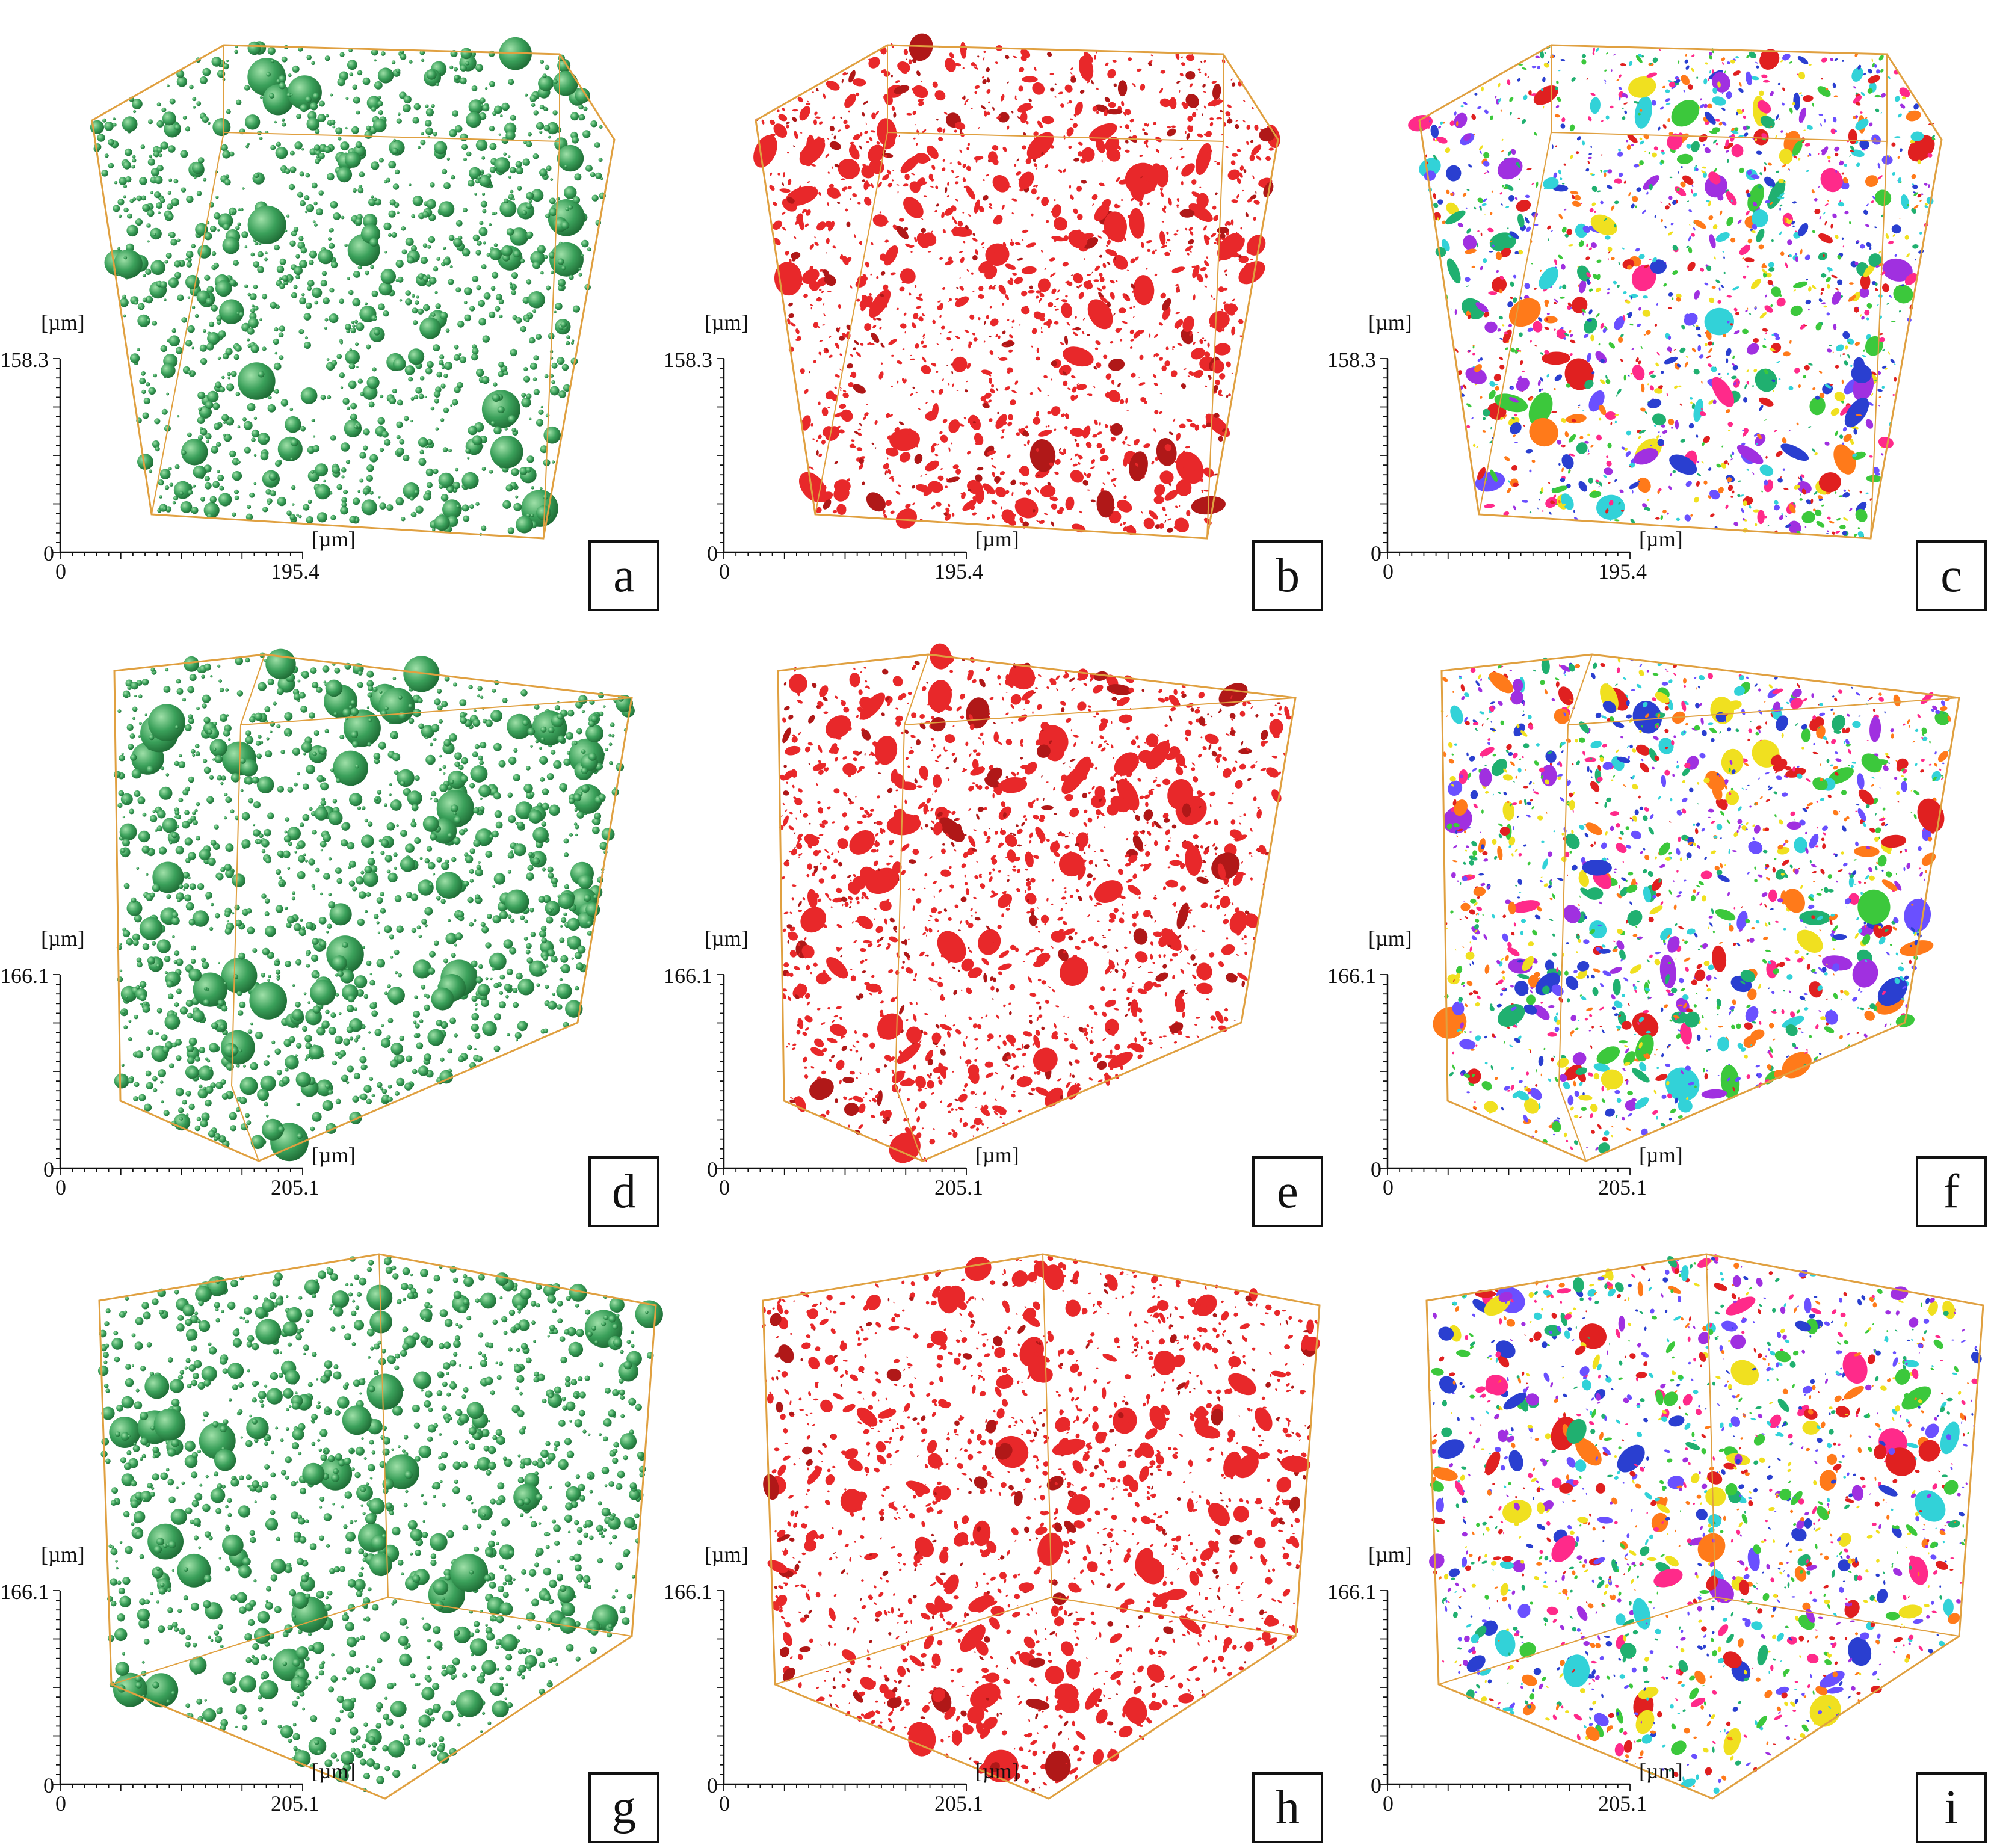  I want to click on particle-cloud-e, so click(1034, 903).